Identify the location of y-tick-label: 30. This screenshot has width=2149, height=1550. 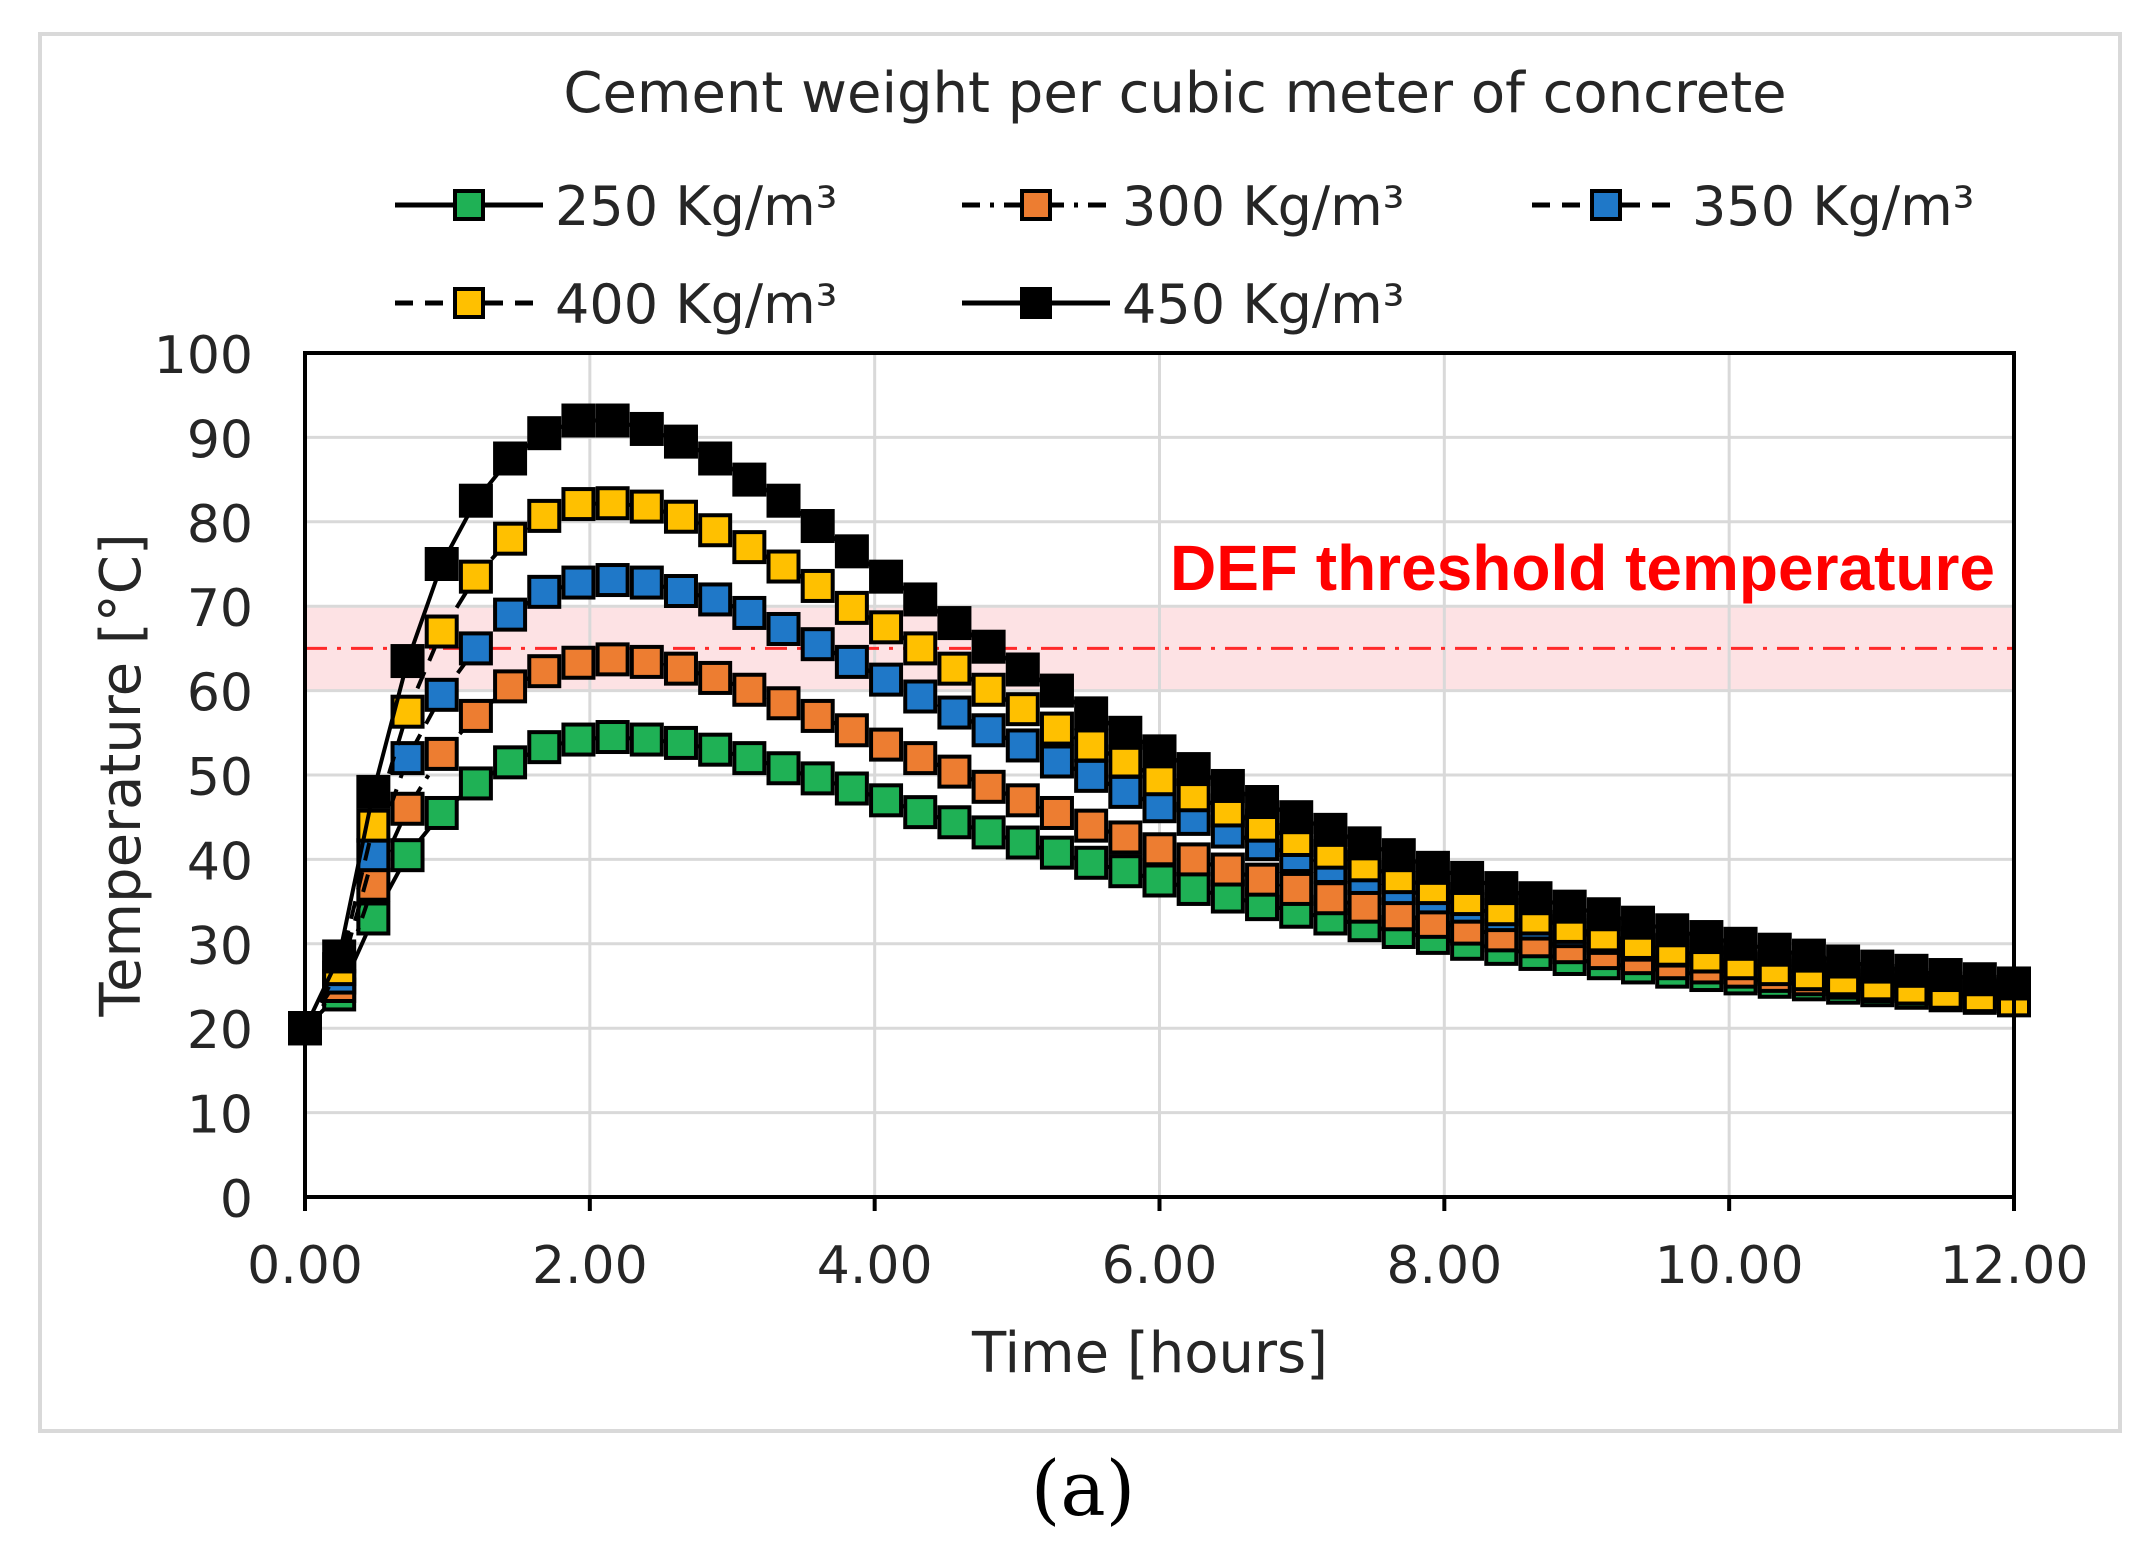
(220, 947).